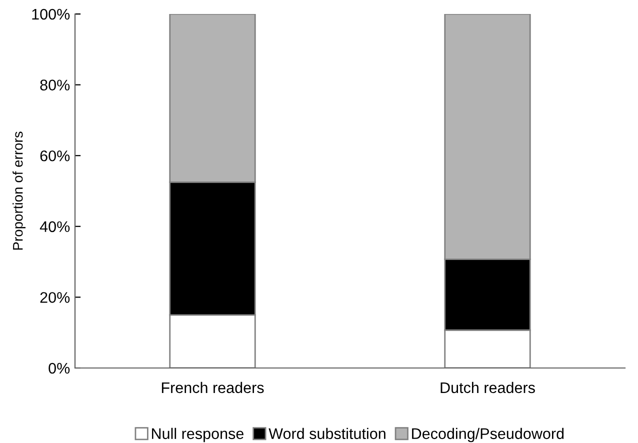  What do you see at coordinates (198, 435) in the screenshot?
I see `legend-label: Null response` at bounding box center [198, 435].